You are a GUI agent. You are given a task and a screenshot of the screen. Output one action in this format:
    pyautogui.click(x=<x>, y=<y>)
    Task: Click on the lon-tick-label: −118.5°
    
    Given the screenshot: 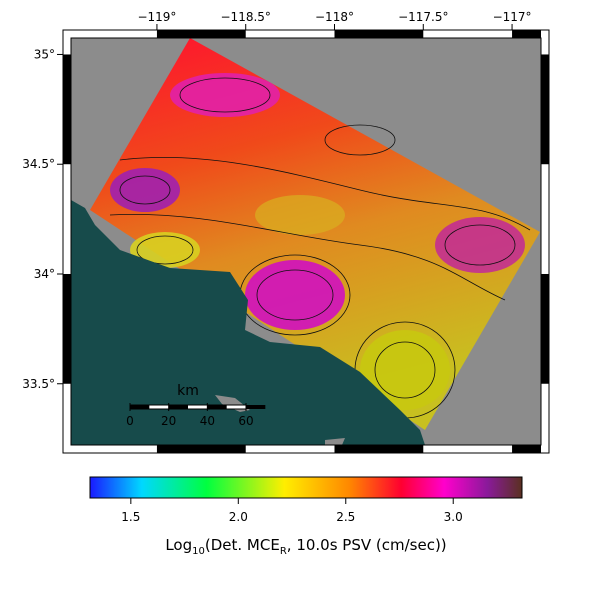 What is the action you would take?
    pyautogui.click(x=246, y=17)
    